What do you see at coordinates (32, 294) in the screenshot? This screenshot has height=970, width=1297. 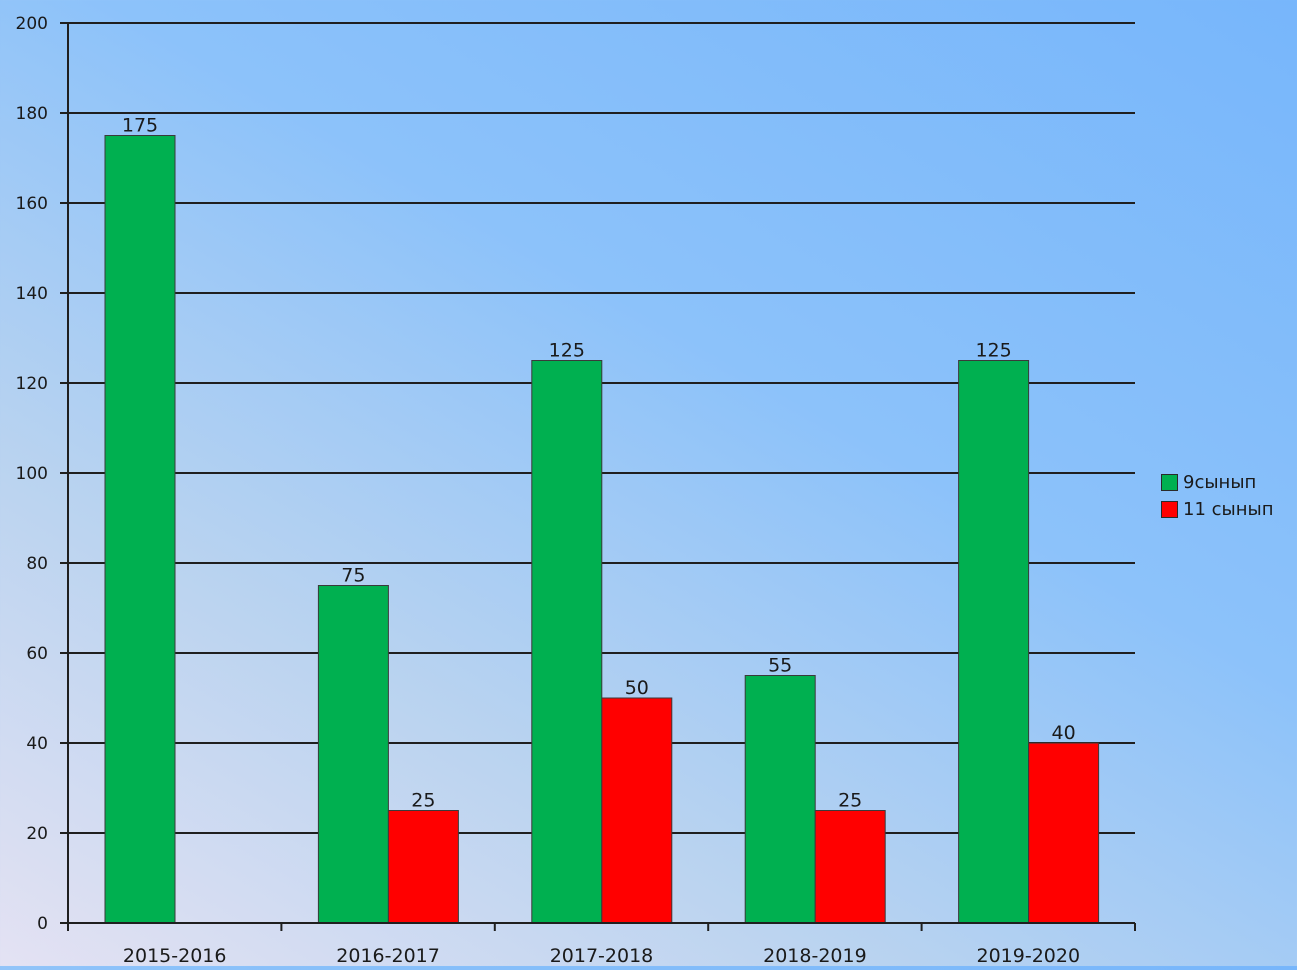 I see `y-tick-label: 140` at bounding box center [32, 294].